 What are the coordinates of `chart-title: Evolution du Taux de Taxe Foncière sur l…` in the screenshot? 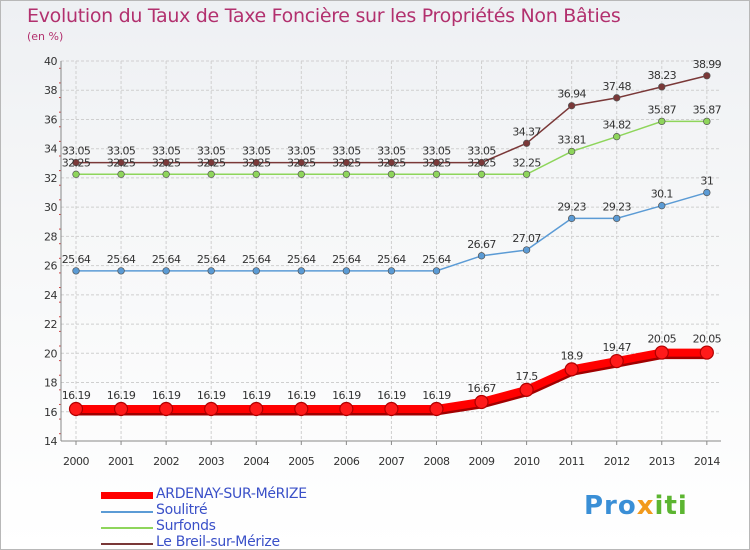 It's located at (324, 16).